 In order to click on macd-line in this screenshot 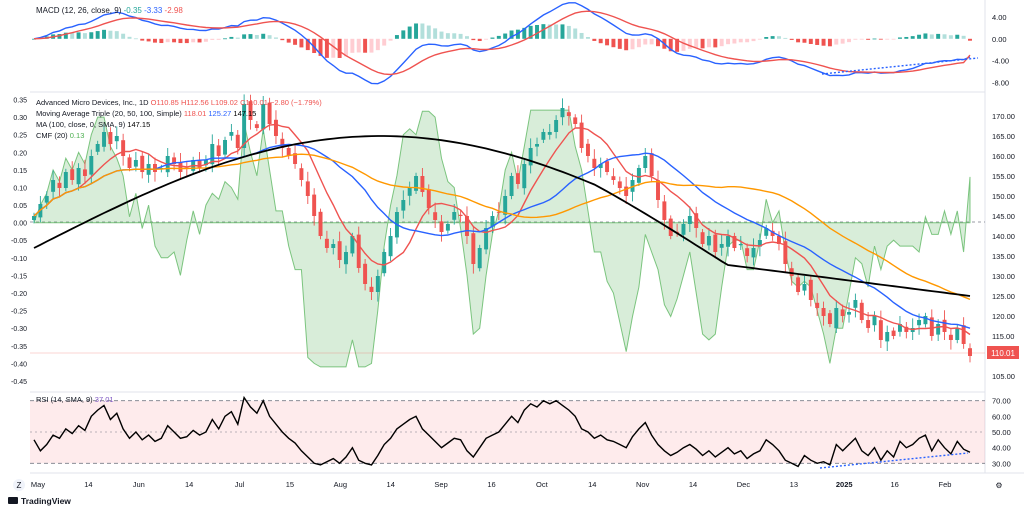, I will do `click(502, 43)`.